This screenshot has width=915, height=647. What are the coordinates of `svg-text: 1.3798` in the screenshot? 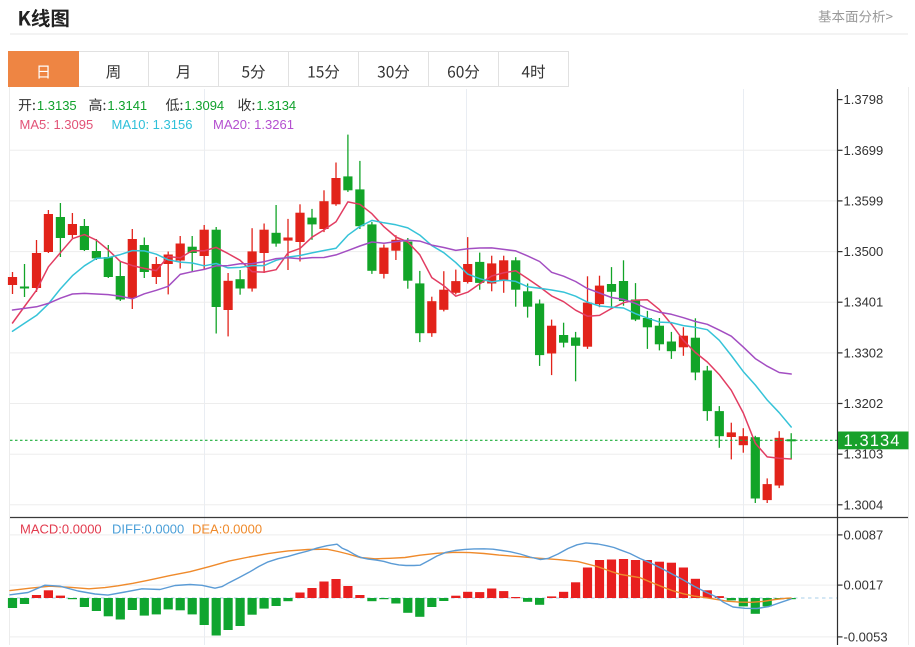 It's located at (864, 99).